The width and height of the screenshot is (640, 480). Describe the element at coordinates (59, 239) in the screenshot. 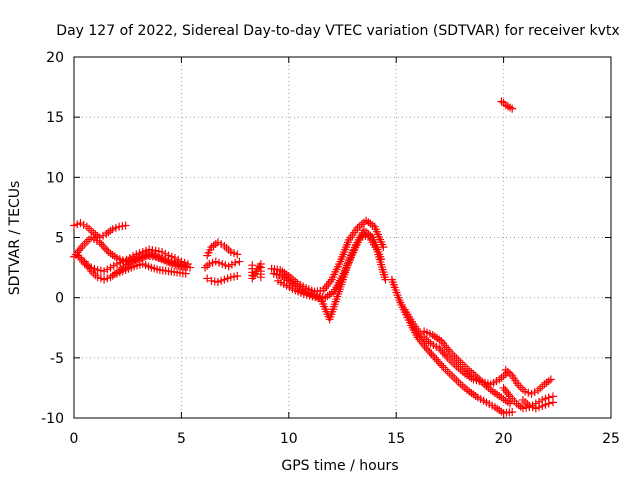

I see `y-tick-label: 5` at that location.